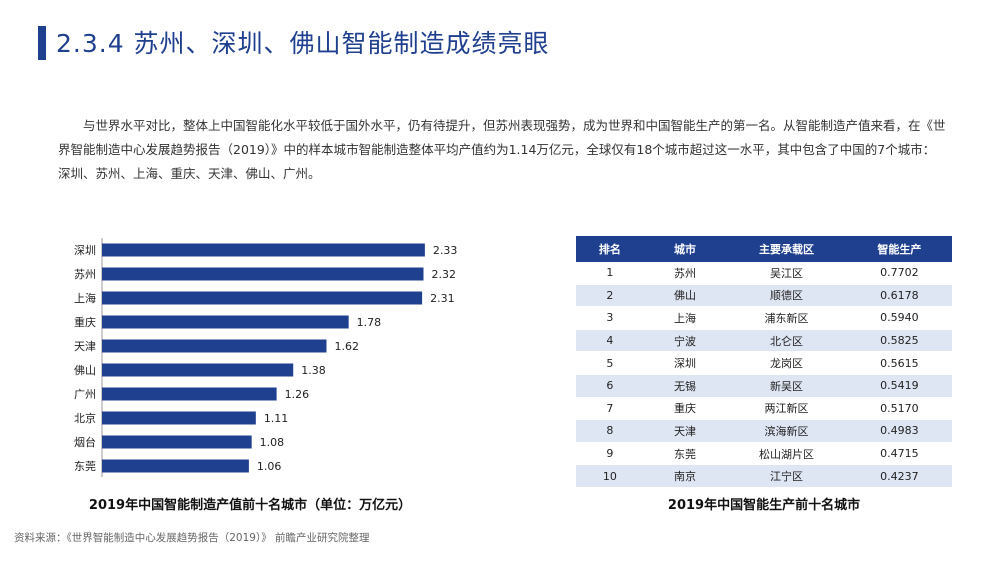 The width and height of the screenshot is (1000, 562). I want to click on table-cell-city: 上海, so click(685, 318).